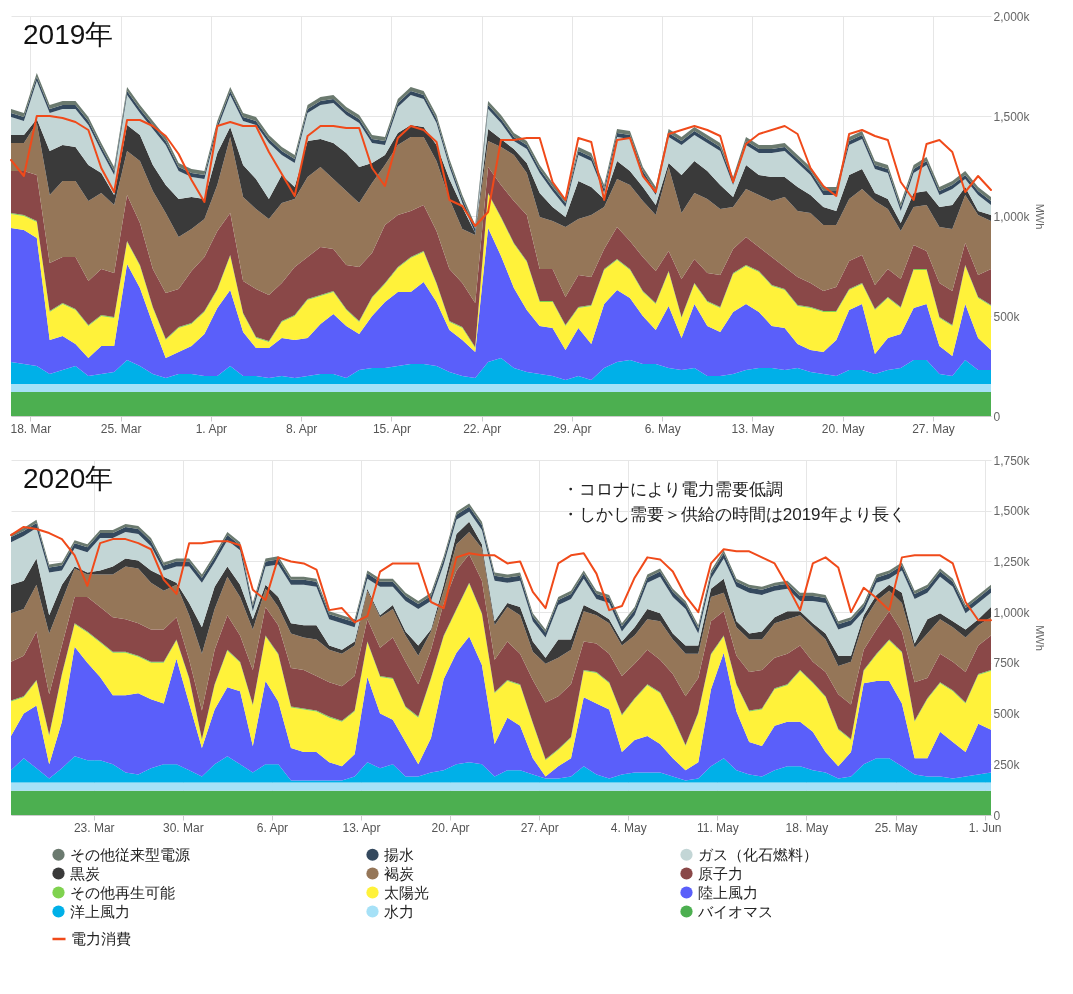 The height and width of the screenshot is (994, 1073). I want to click on legend-label: バイオマス, so click(735, 911).